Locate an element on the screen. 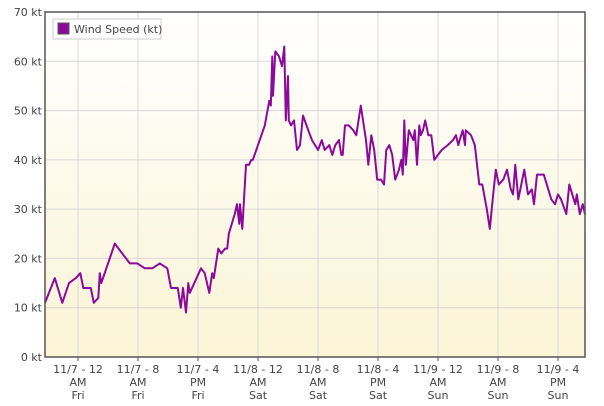  x-tick-label: 11/7 - 12 AM Fri is located at coordinates (78, 382).